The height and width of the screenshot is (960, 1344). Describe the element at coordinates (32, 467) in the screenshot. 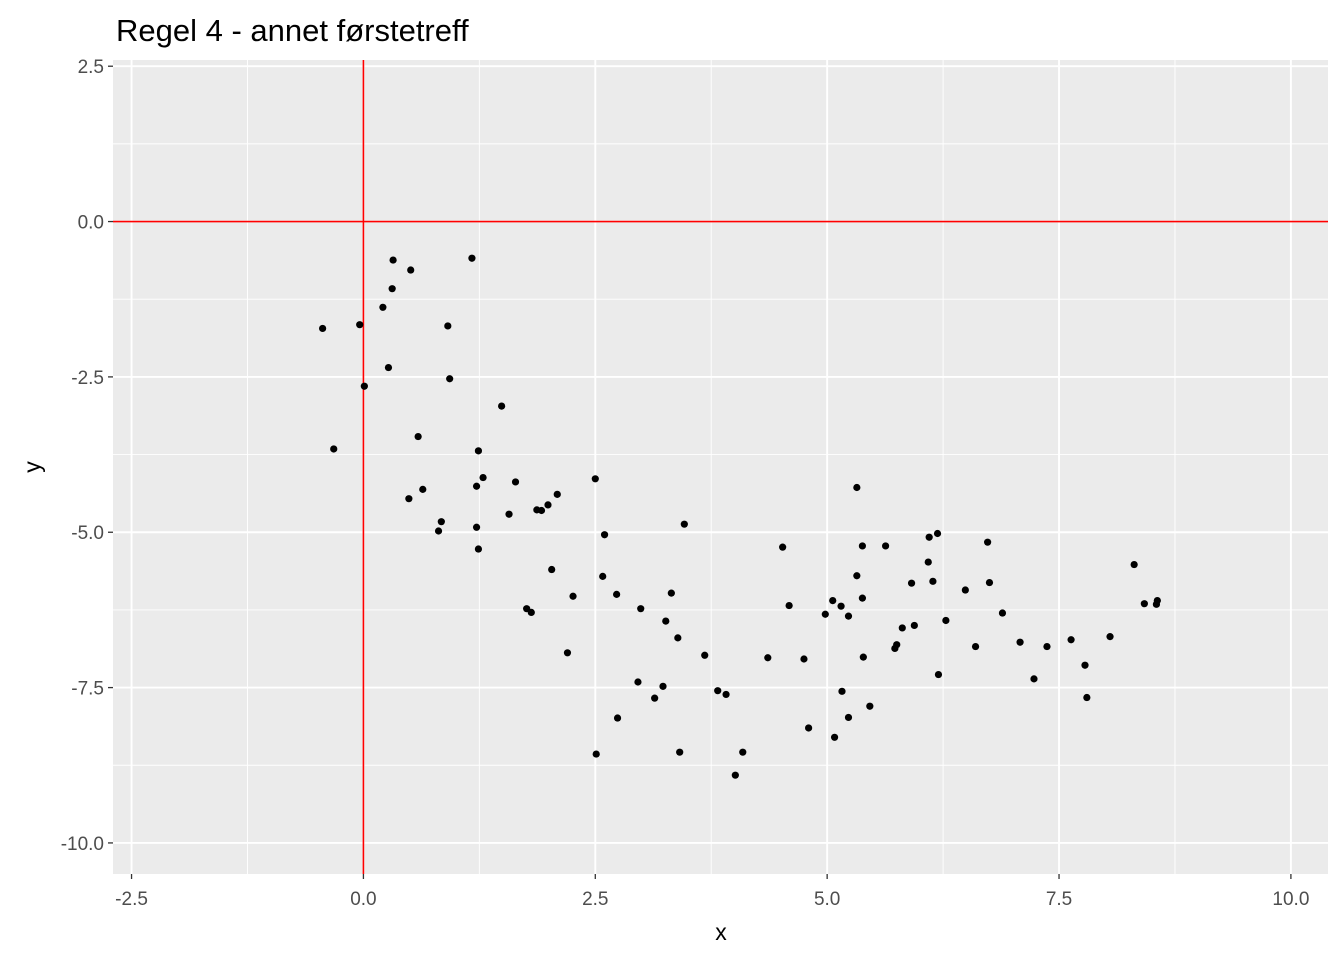

I see `y-axis-title: y` at that location.